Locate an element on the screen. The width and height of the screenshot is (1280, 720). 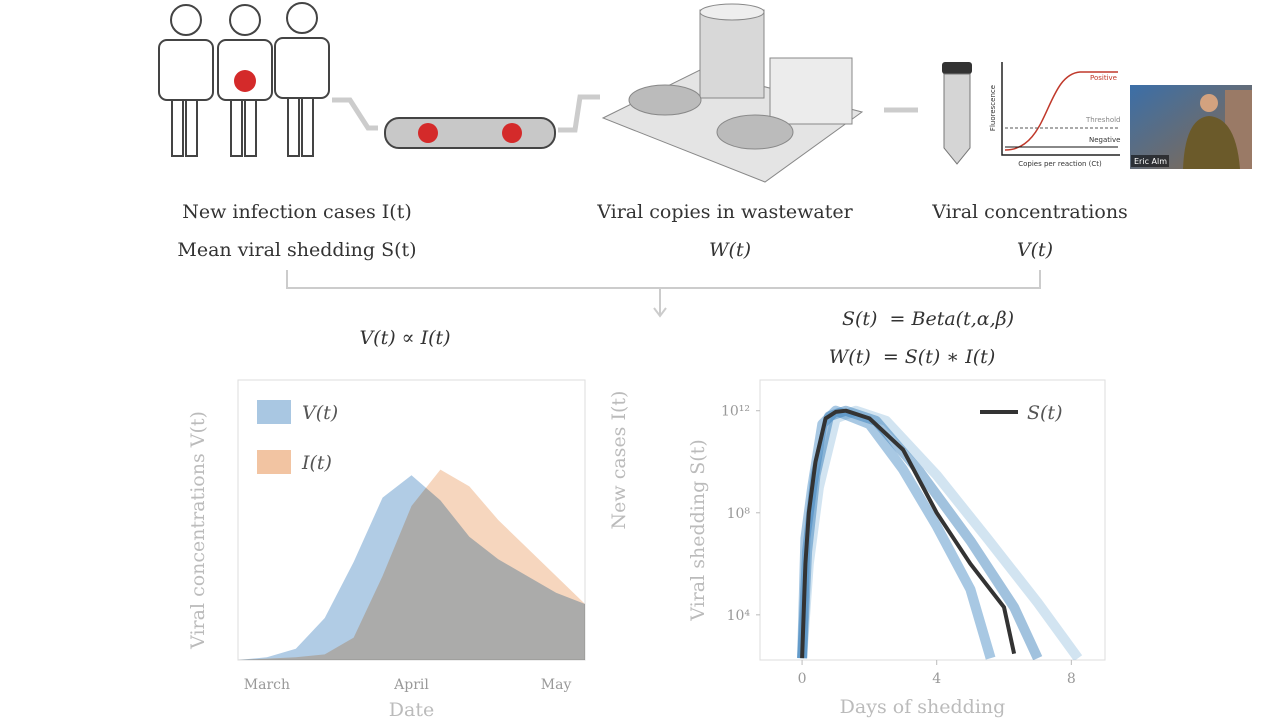
plot-area is located at coordinates (940, 532).